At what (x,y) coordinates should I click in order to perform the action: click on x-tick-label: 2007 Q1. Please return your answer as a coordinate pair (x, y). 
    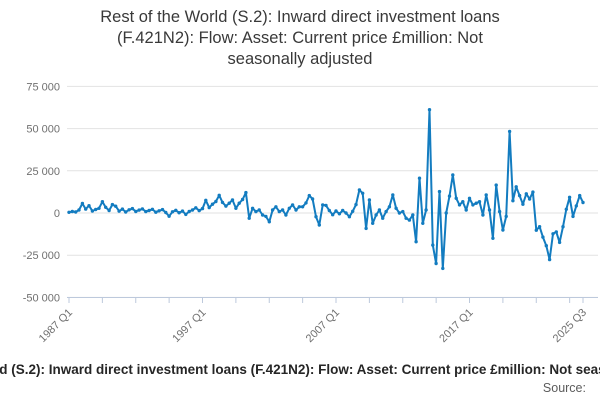
    Looking at the image, I should click on (323, 326).